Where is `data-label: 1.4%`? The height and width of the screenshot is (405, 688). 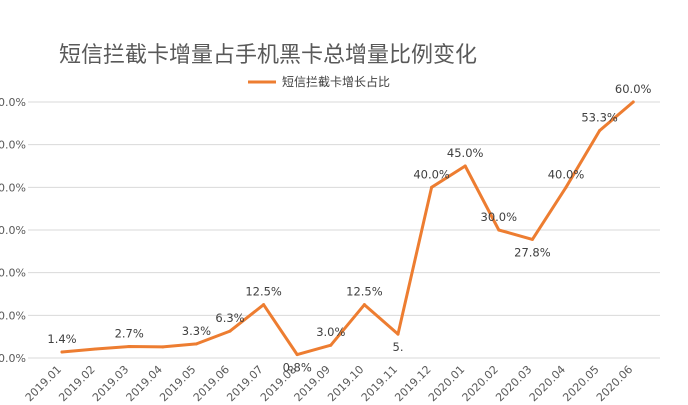
data-label: 1.4% is located at coordinates (61, 339).